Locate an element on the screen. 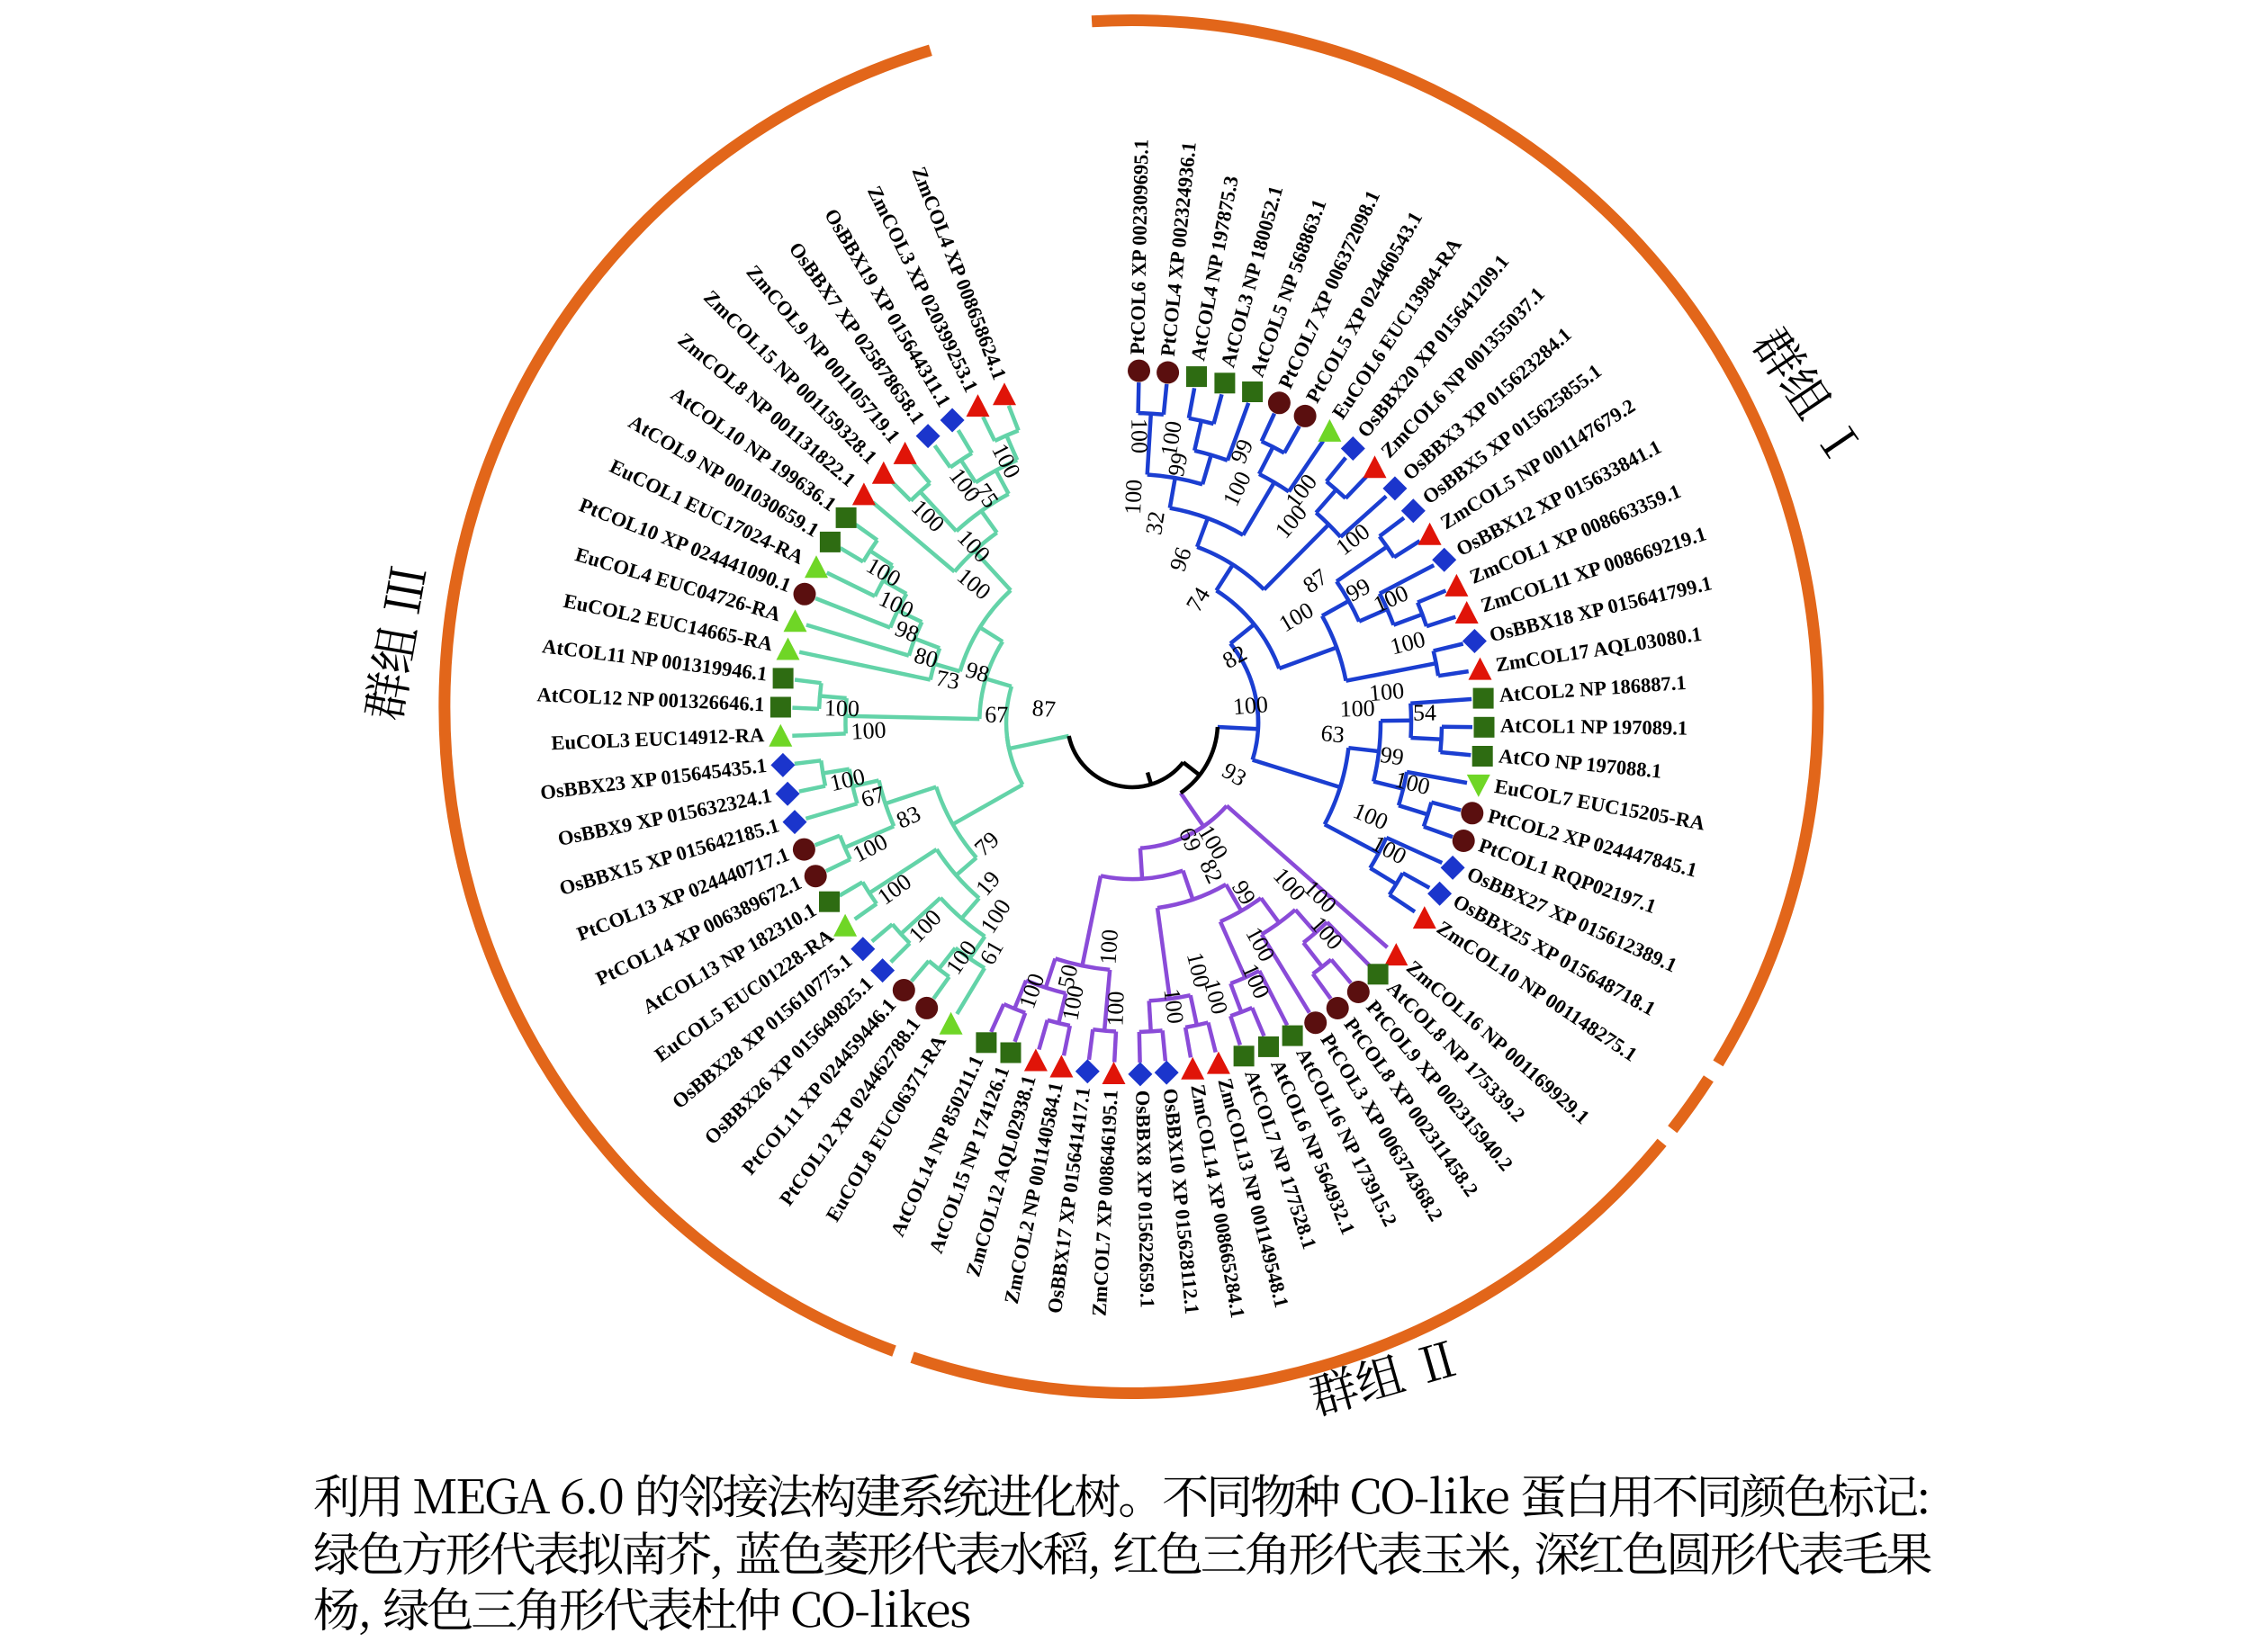 This screenshot has height=1642, width=2268. svg-text: 63 is located at coordinates (1333, 734).